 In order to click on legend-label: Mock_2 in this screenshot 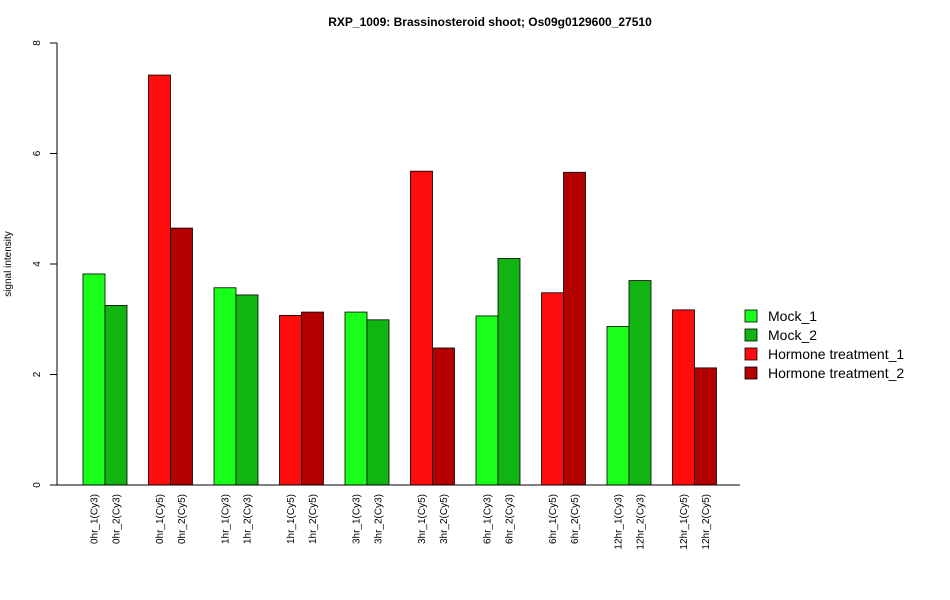, I will do `click(792, 335)`.